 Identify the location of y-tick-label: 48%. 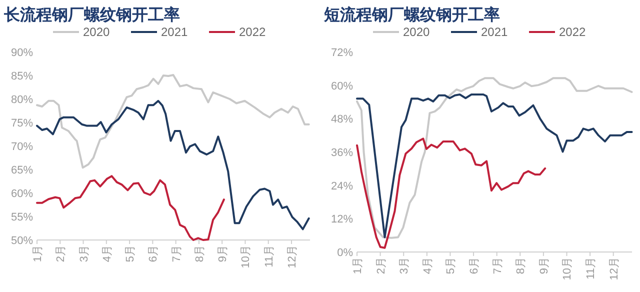
(342, 120).